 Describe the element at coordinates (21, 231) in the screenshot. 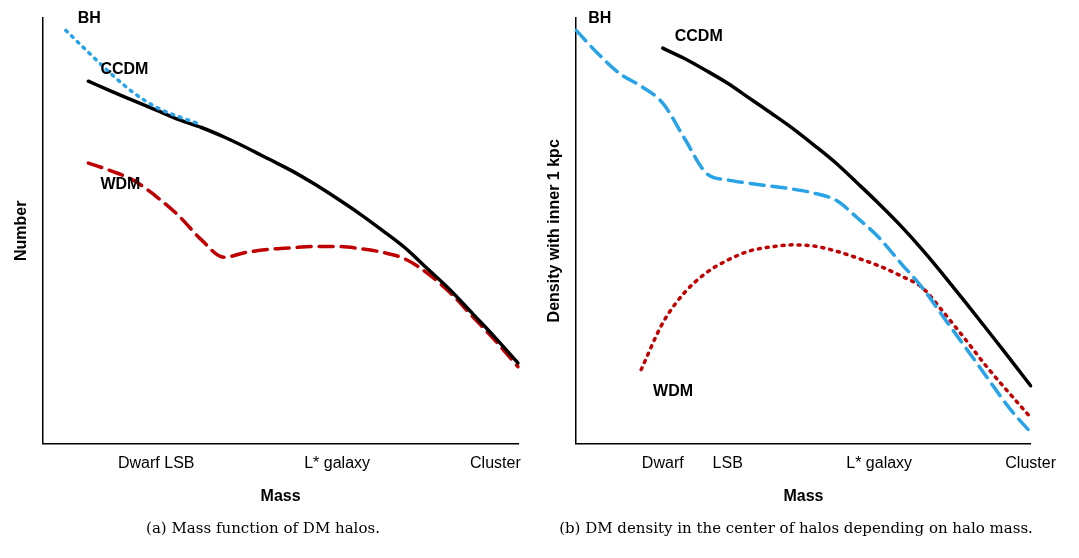

I see `y-axis-title: Number` at that location.